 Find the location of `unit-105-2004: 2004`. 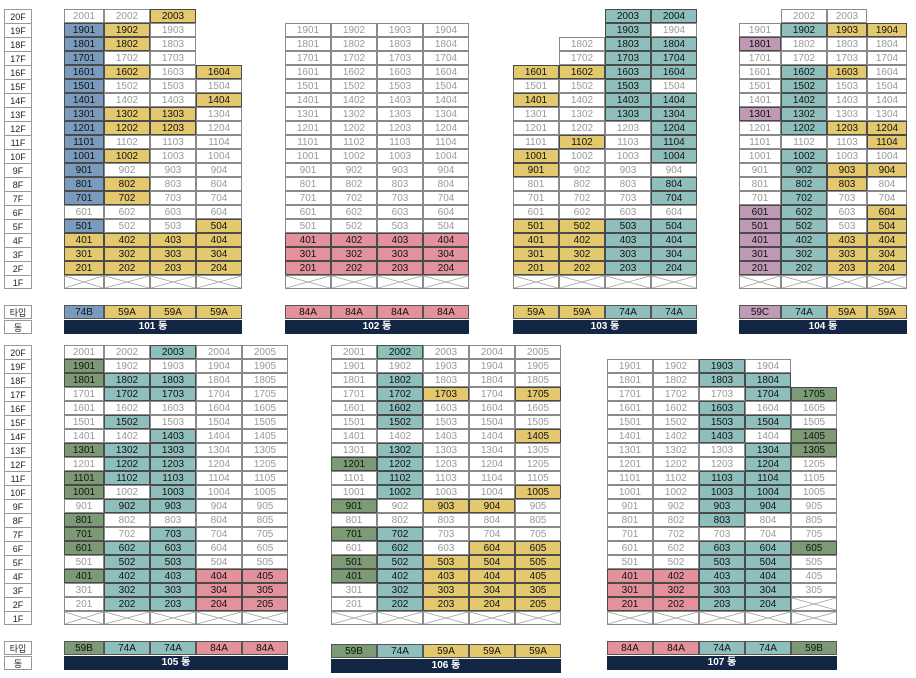

unit-105-2004: 2004 is located at coordinates (219, 352).